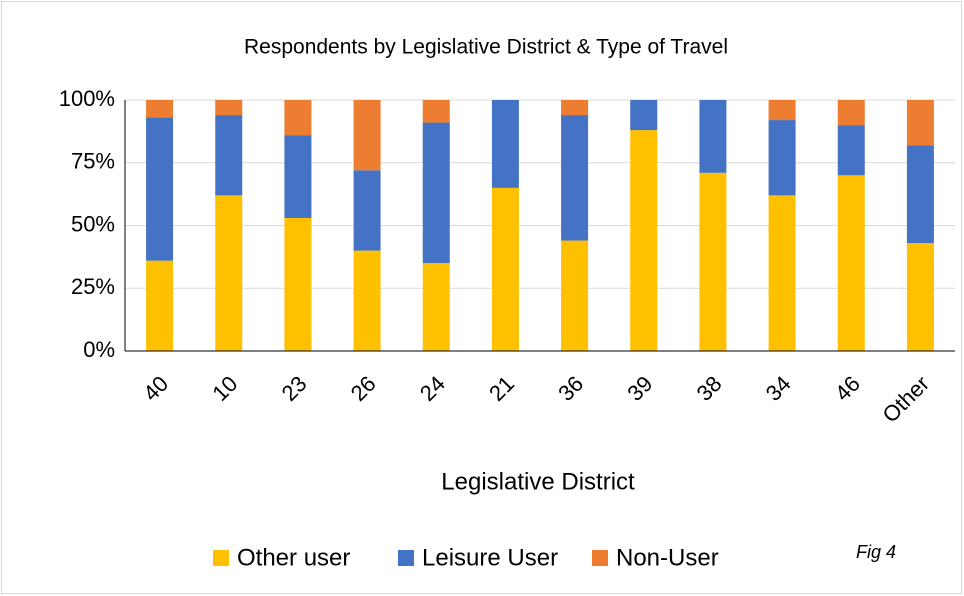 This screenshot has height=596, width=964. Describe the element at coordinates (490, 557) in the screenshot. I see `legend-label: Leisure User` at that location.